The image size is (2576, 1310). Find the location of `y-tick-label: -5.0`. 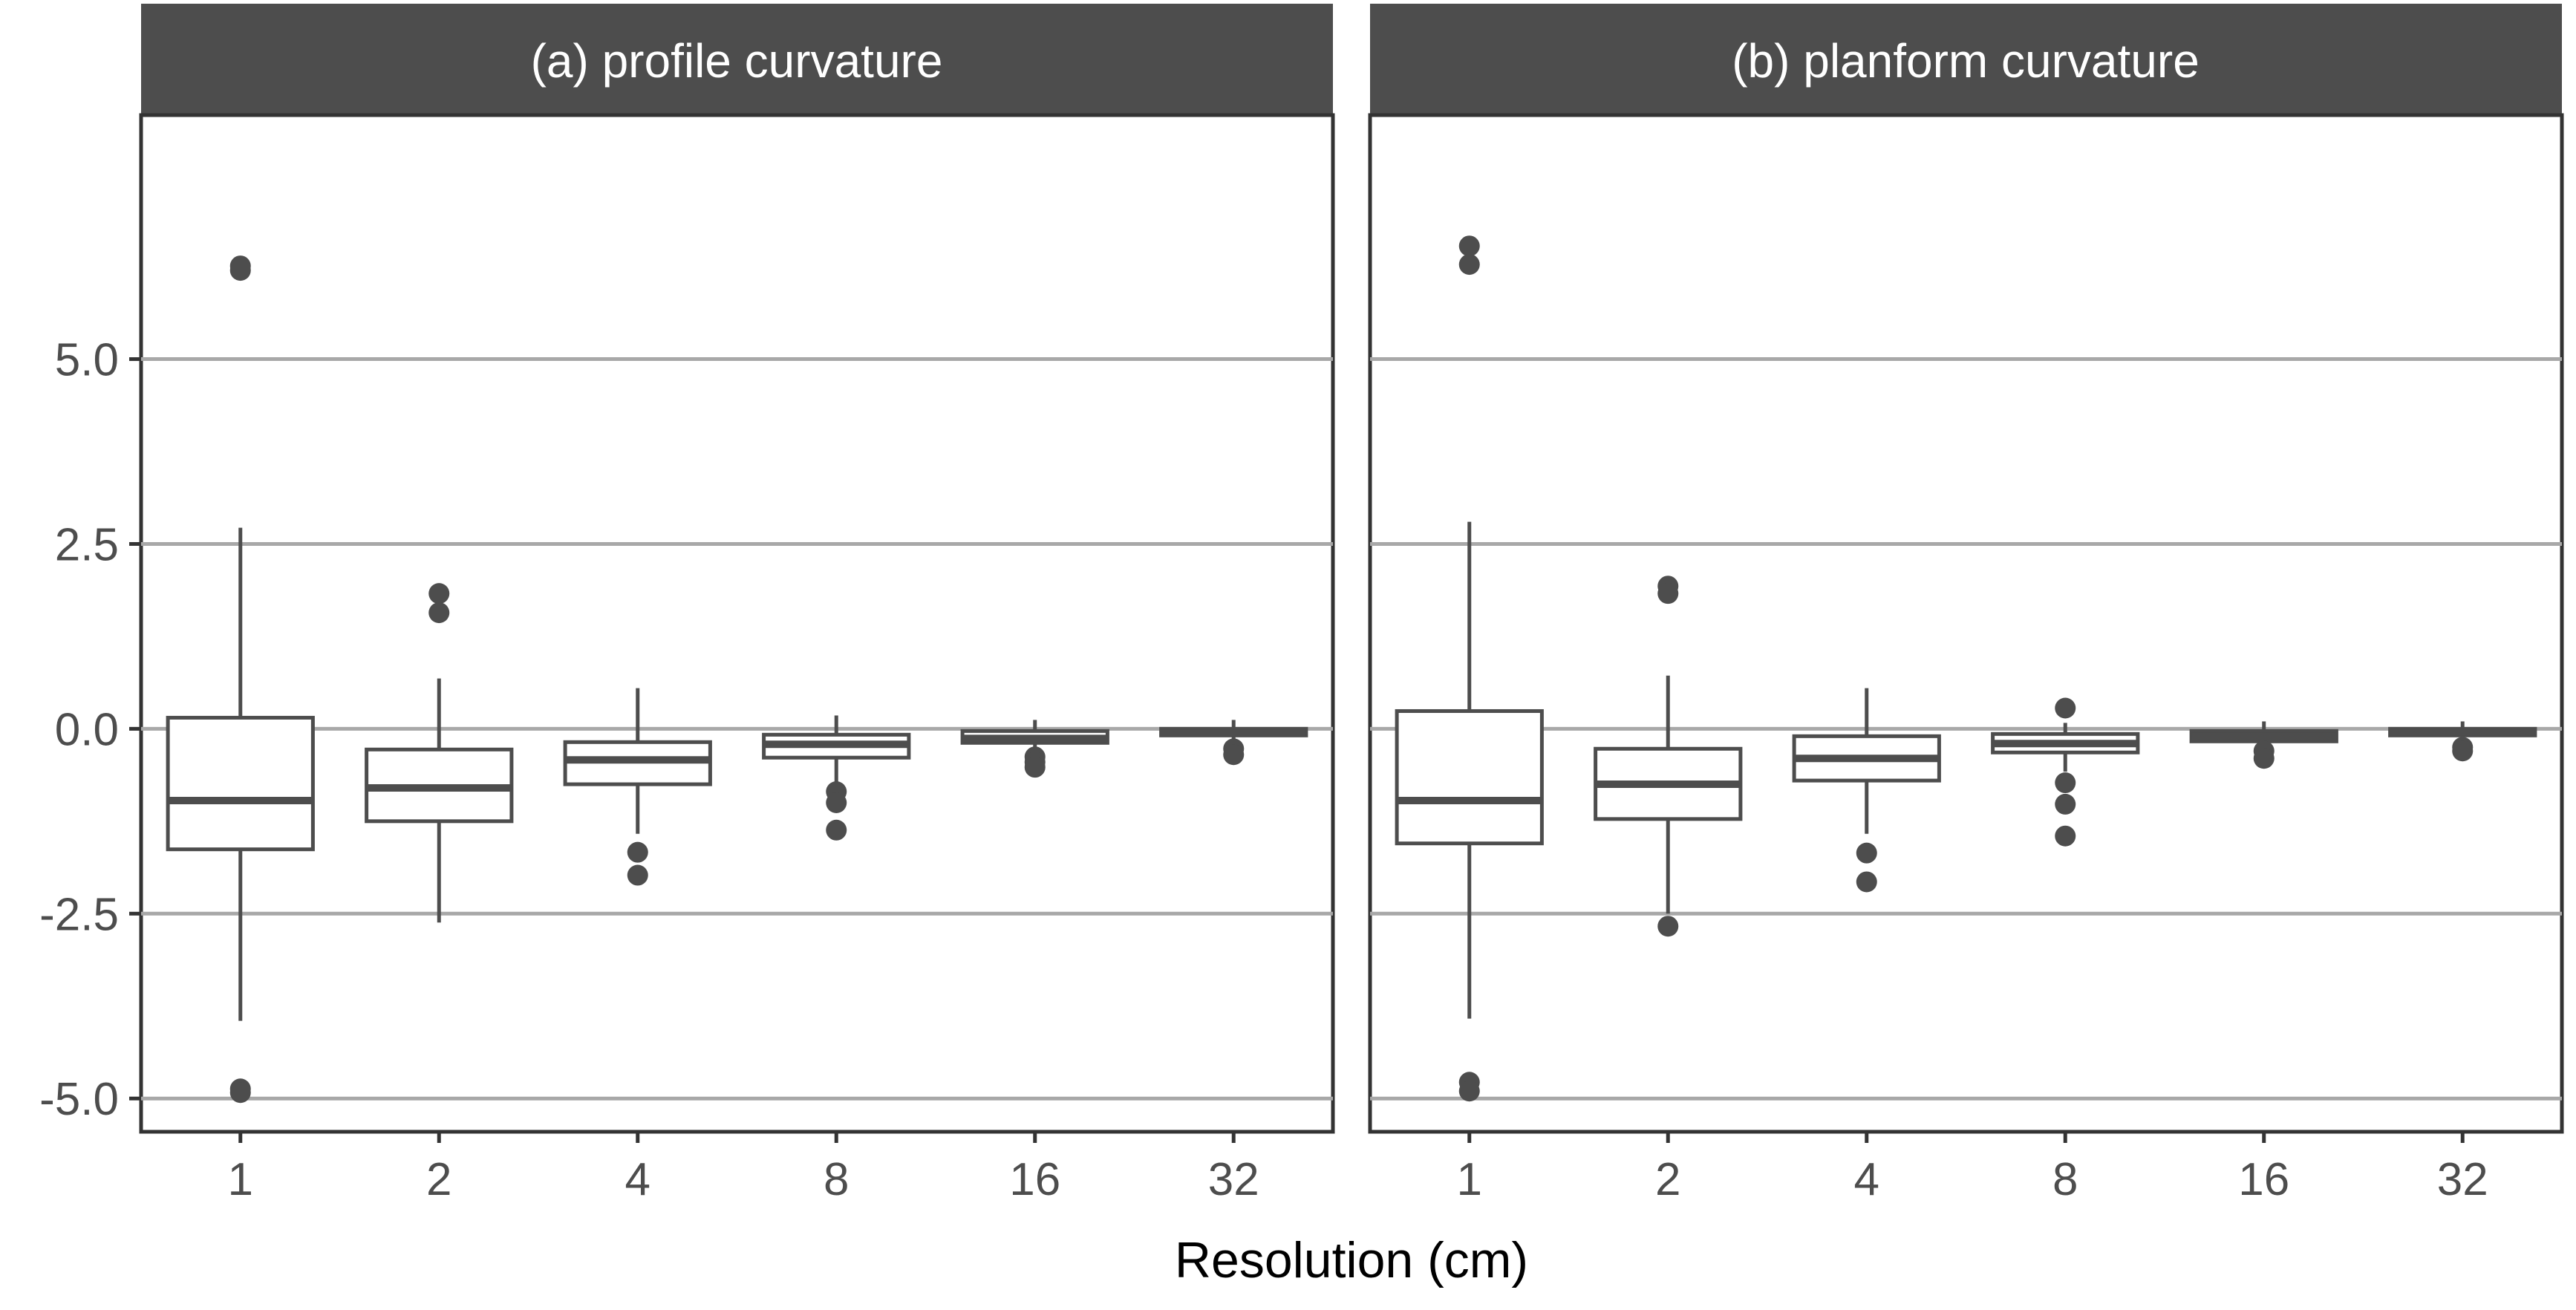

y-tick-label: -5.0 is located at coordinates (79, 1099).